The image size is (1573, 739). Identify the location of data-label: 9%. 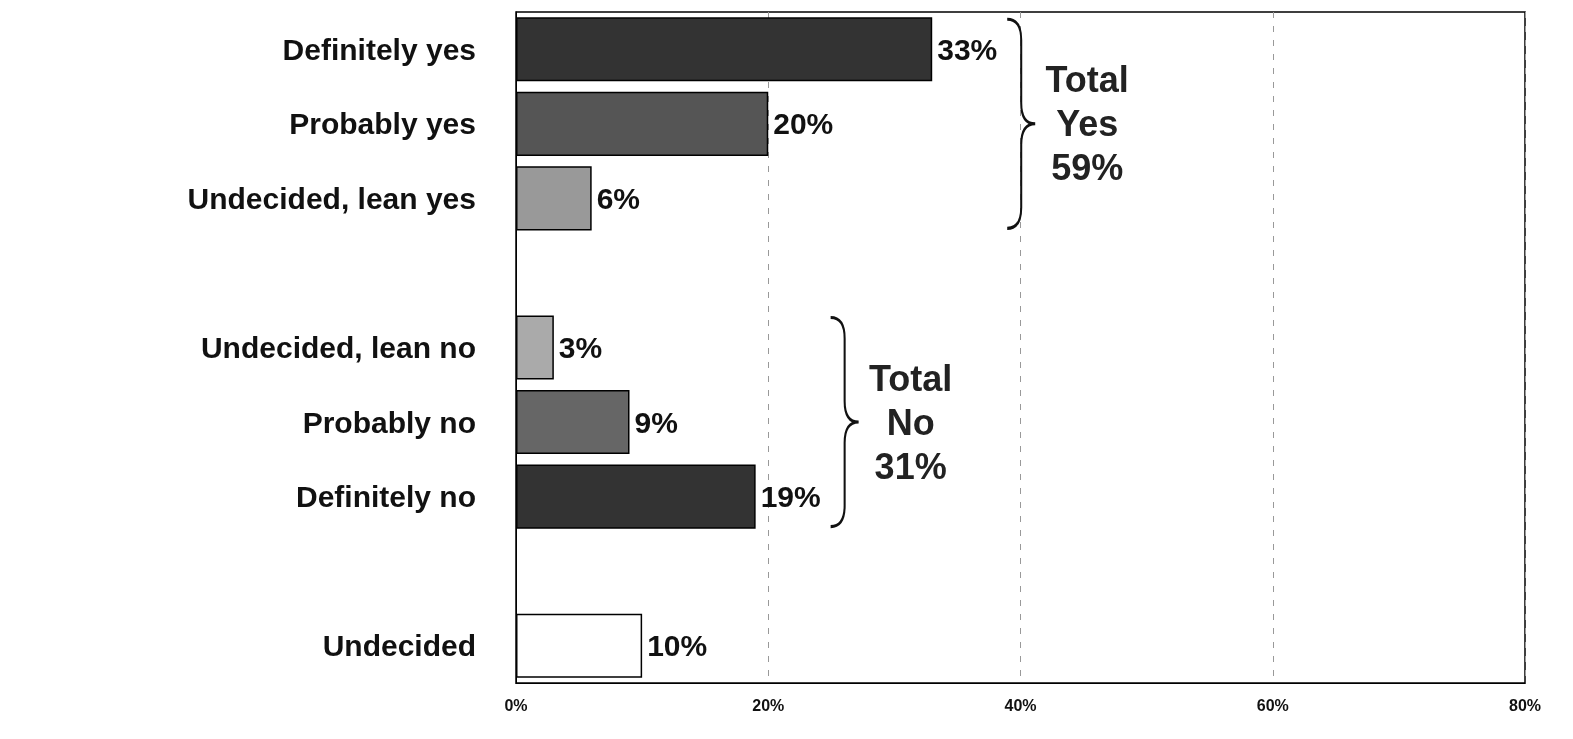
(656, 422).